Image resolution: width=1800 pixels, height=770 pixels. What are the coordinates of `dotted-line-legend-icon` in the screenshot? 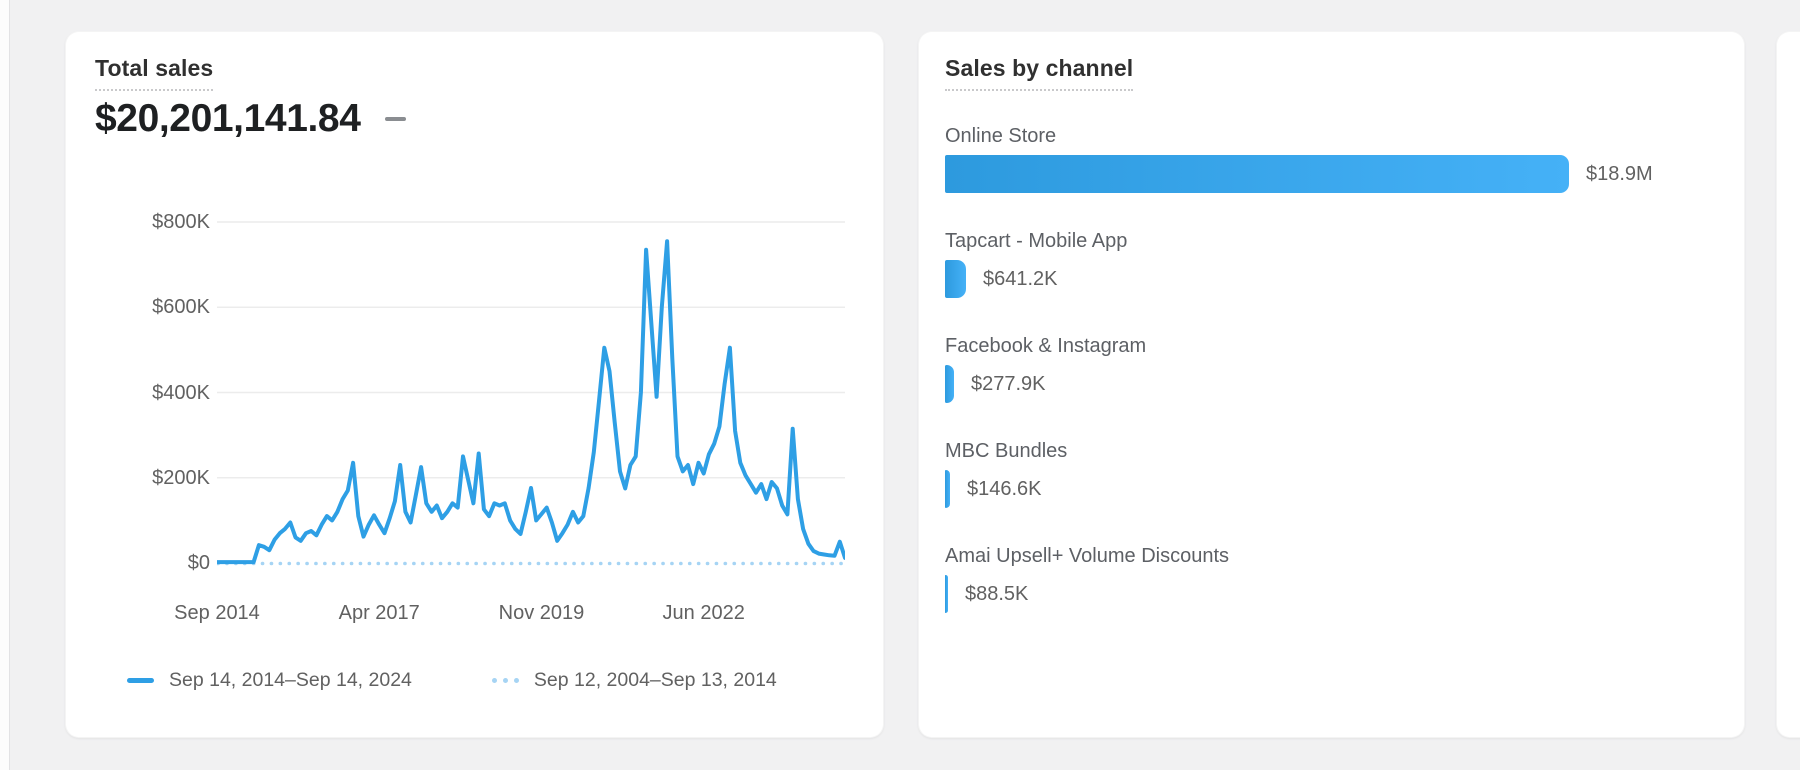 It's located at (505, 680).